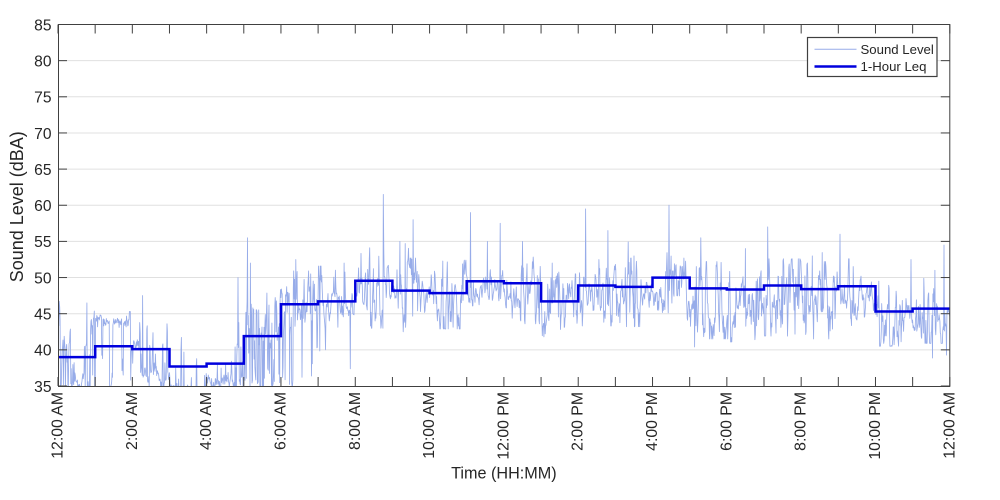  Describe the element at coordinates (43, 315) in the screenshot. I see `svg-text: 45` at that location.